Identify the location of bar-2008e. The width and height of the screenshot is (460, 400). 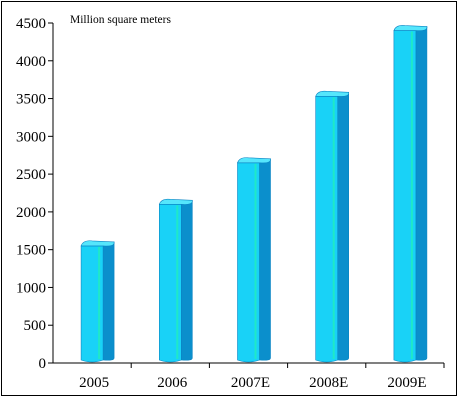
(332, 226).